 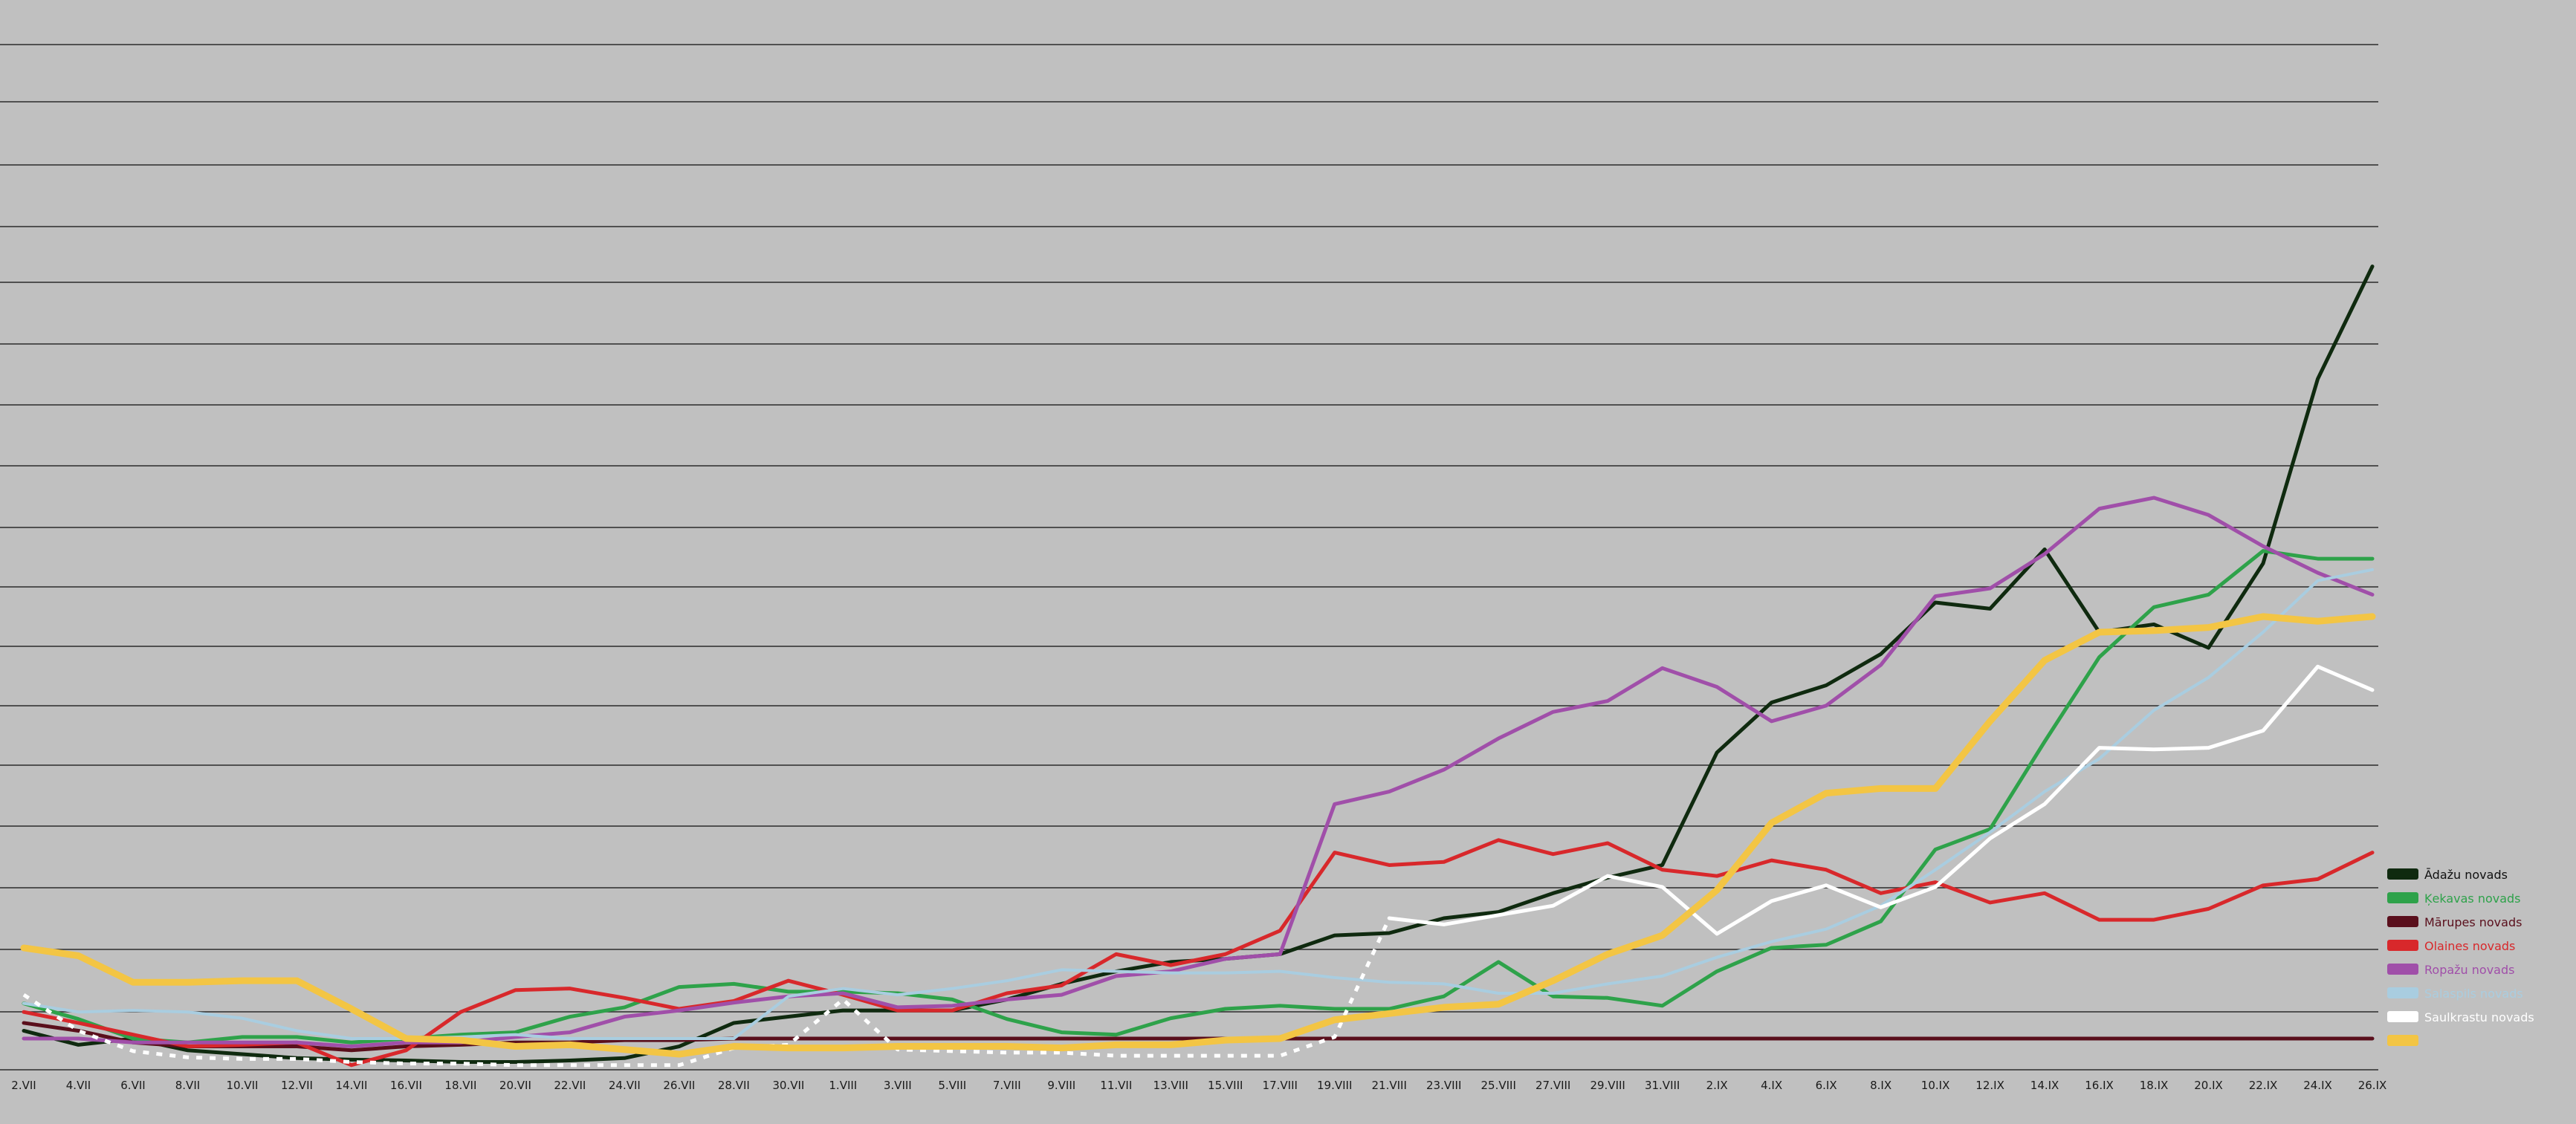 What do you see at coordinates (1170, 1085) in the screenshot?
I see `x-tick-label: 13.VIII` at bounding box center [1170, 1085].